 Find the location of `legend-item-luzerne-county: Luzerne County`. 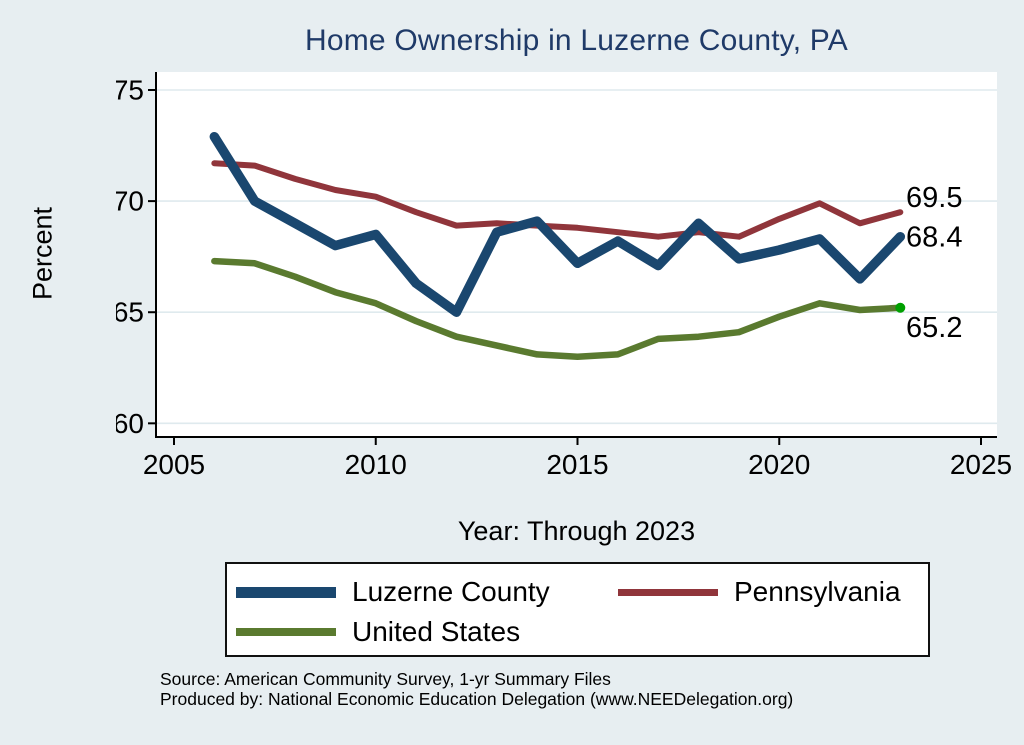

legend-item-luzerne-county: Luzerne County is located at coordinates (427, 592).